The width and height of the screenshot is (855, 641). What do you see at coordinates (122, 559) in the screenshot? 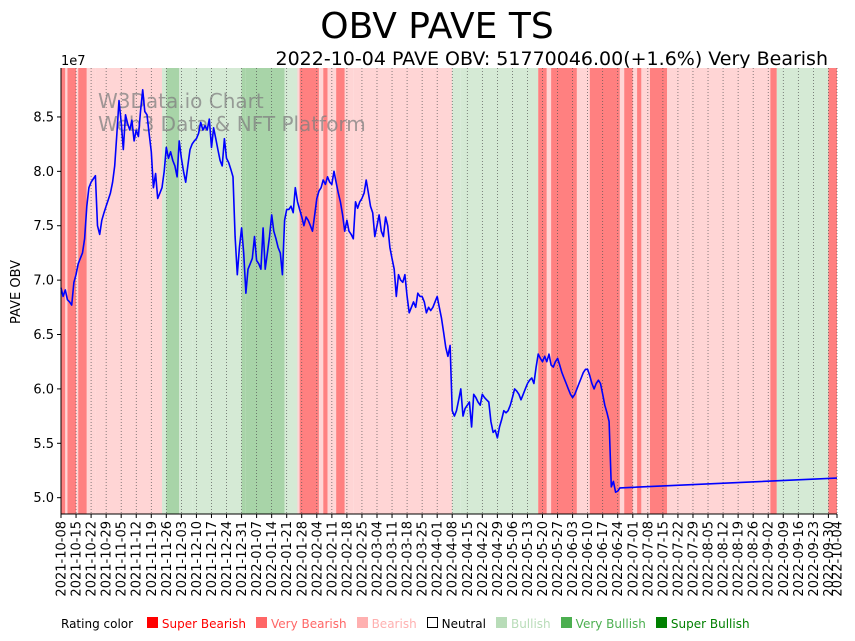
I see `x-tick-label: 2021-11-05` at bounding box center [122, 559].